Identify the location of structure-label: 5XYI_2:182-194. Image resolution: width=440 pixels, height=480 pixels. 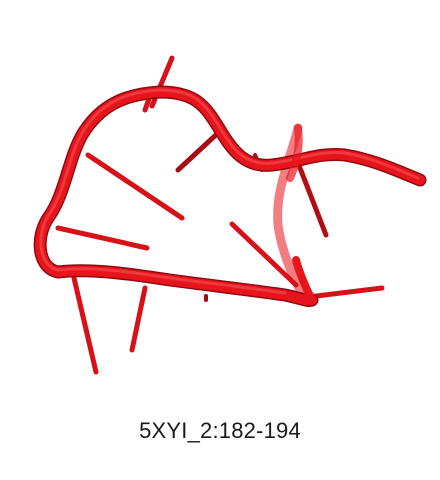
(220, 430).